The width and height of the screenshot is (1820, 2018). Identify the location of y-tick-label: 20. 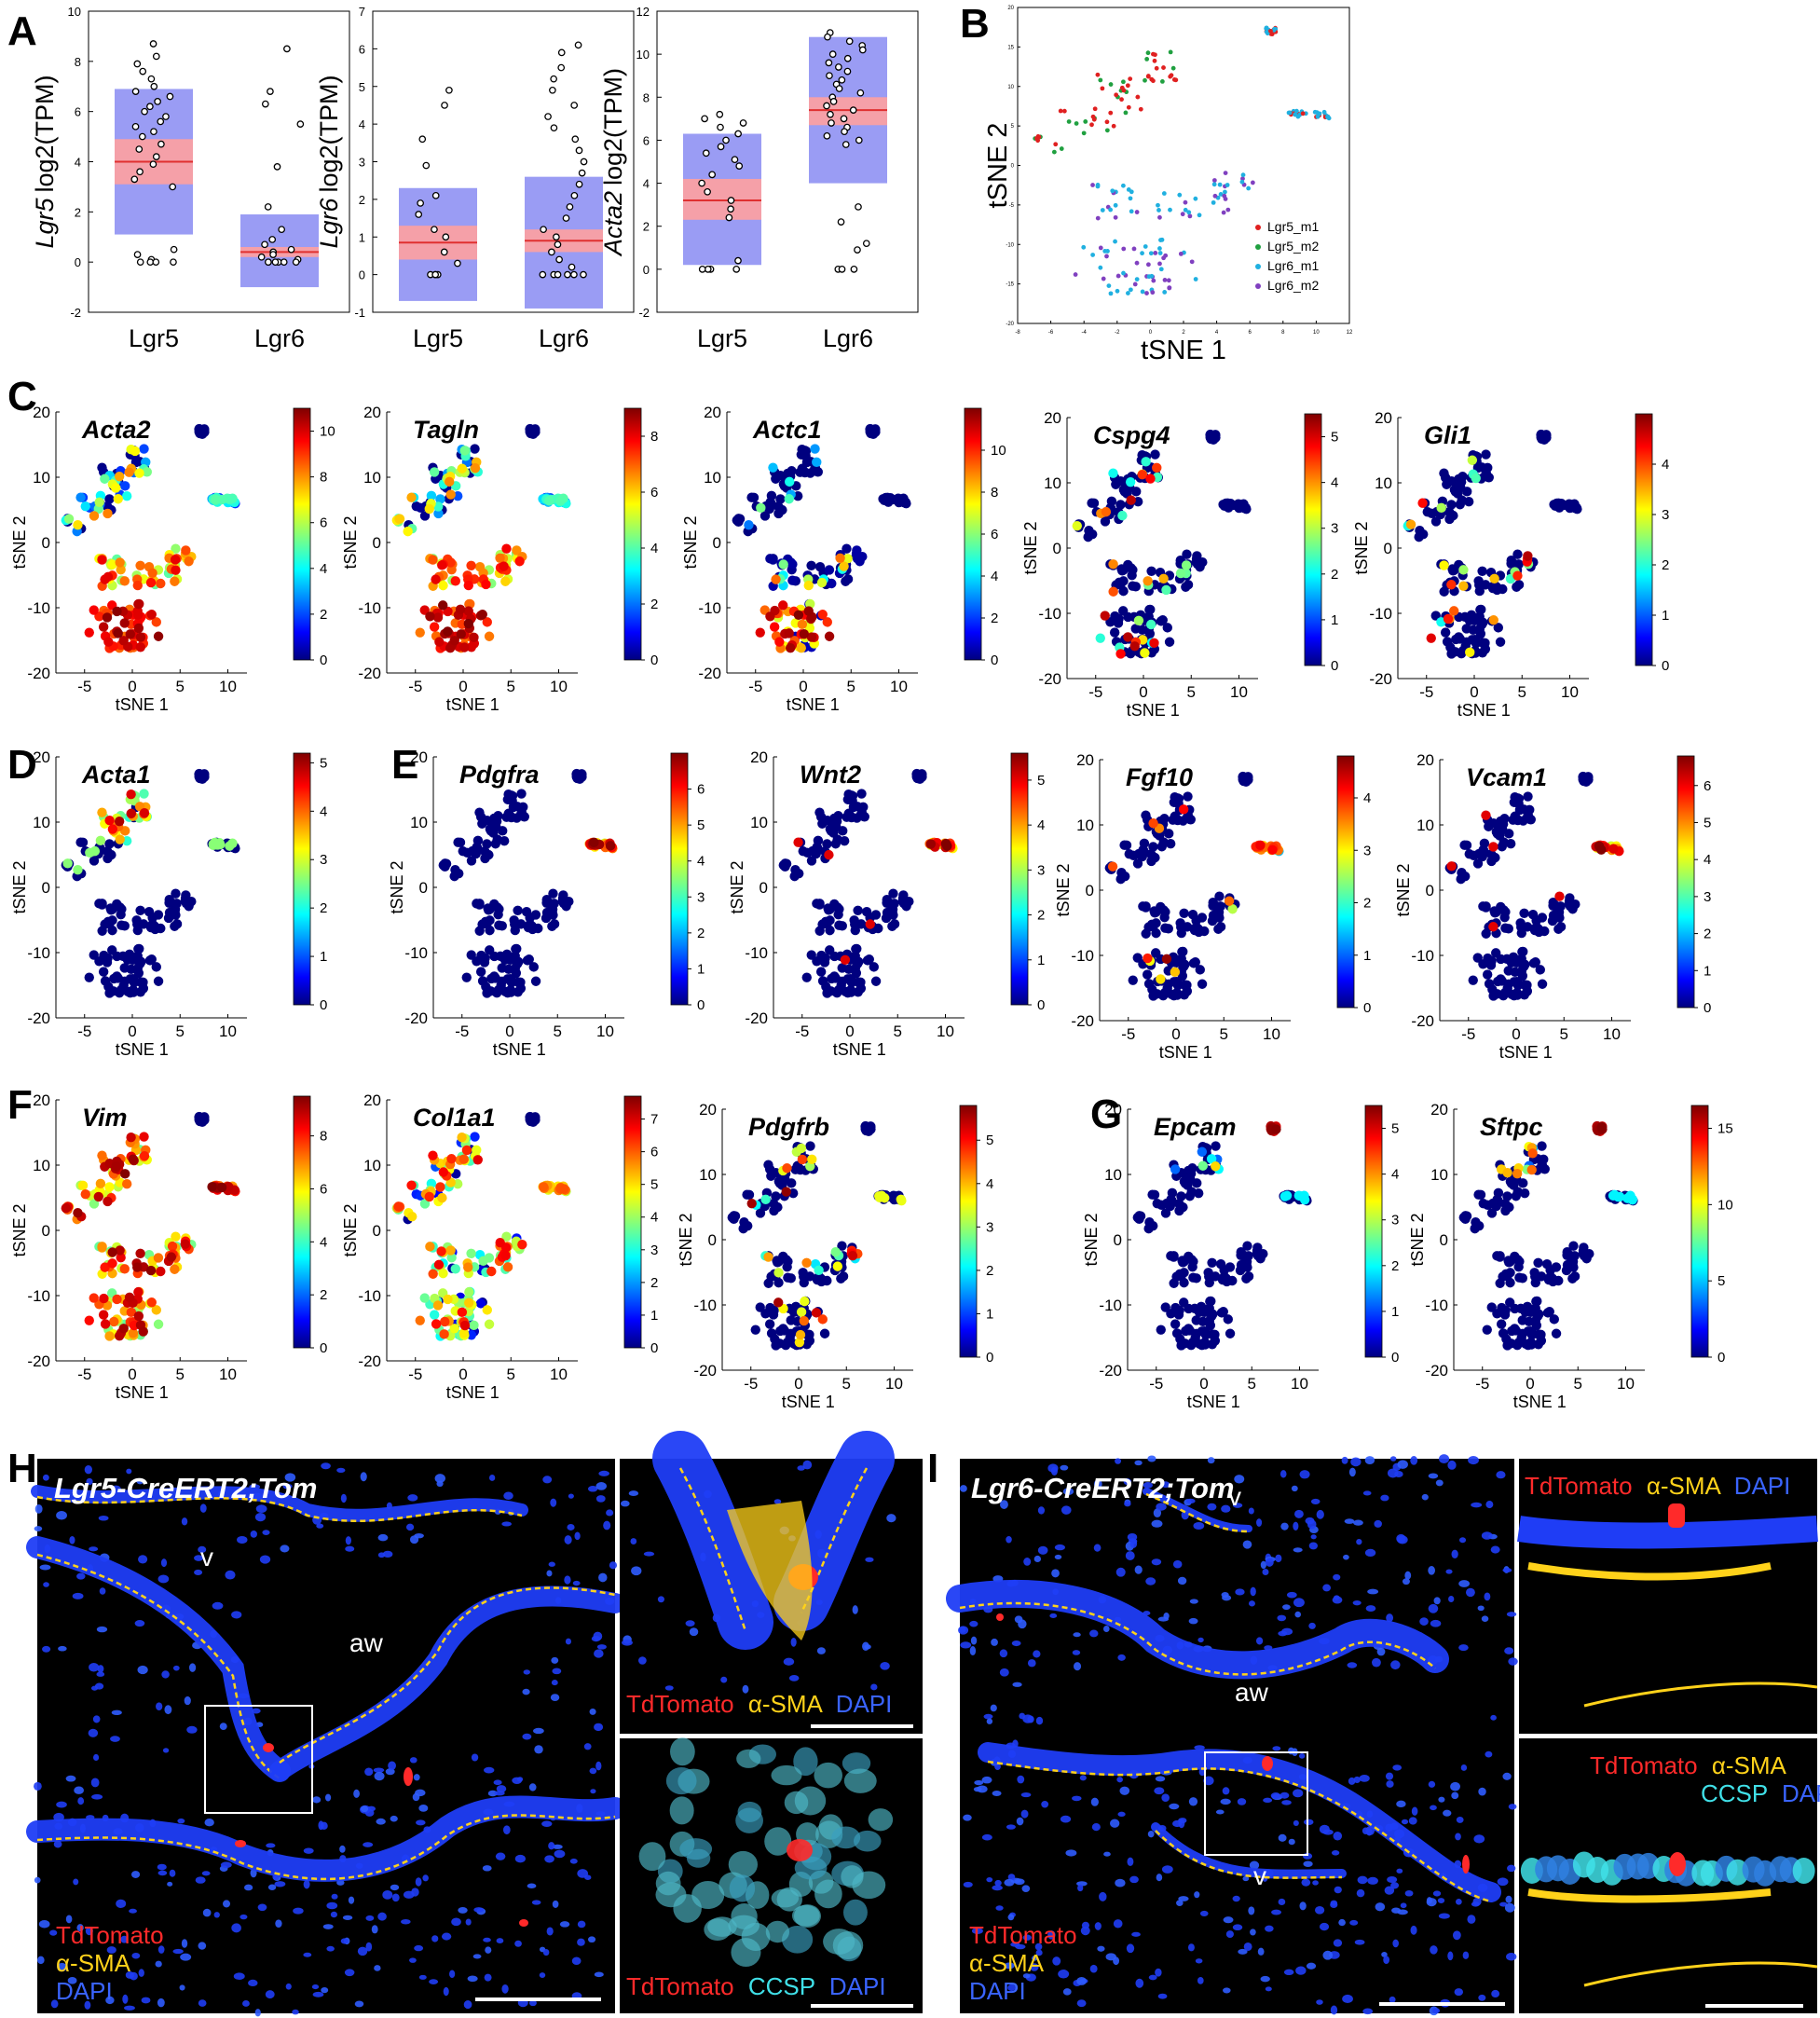
(41, 1100).